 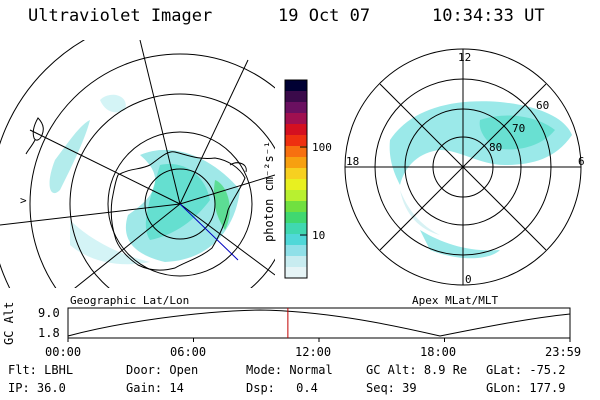 I want to click on colorbar-gradient, so click(x=296, y=179).